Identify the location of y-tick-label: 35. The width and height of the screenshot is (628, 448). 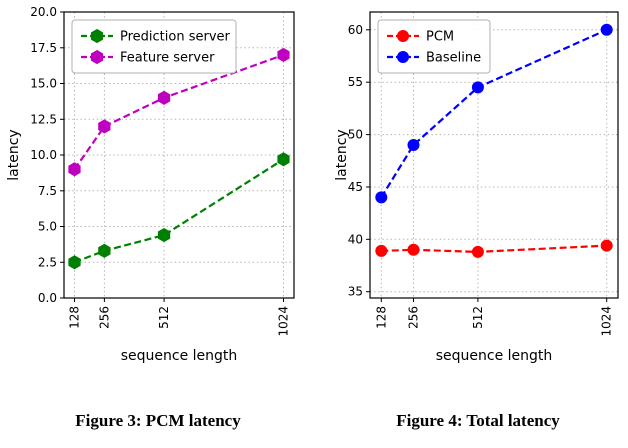
(355, 292).